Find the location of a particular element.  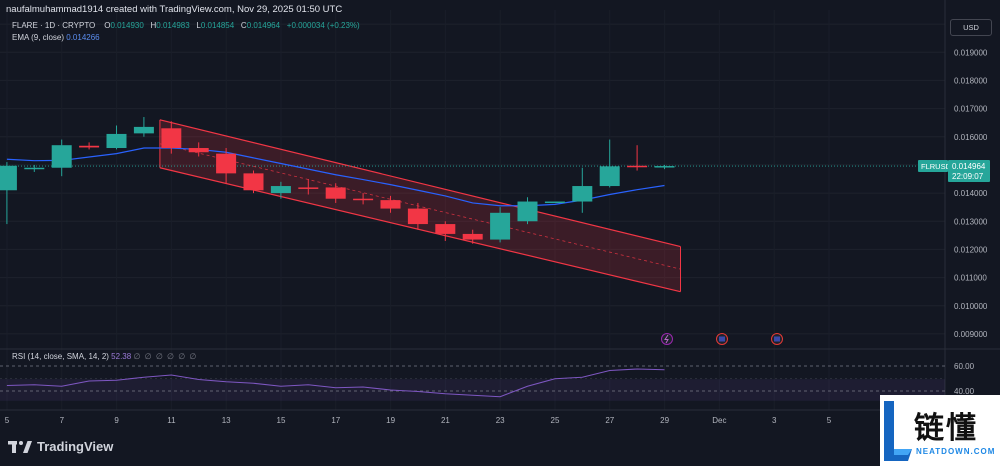

price-tick-label: 0.010000 is located at coordinates (971, 306).